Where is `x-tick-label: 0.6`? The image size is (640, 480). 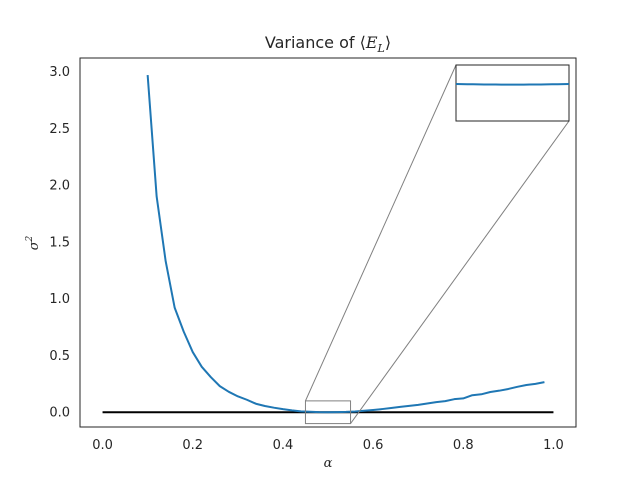
x-tick-label: 0.6 is located at coordinates (373, 445).